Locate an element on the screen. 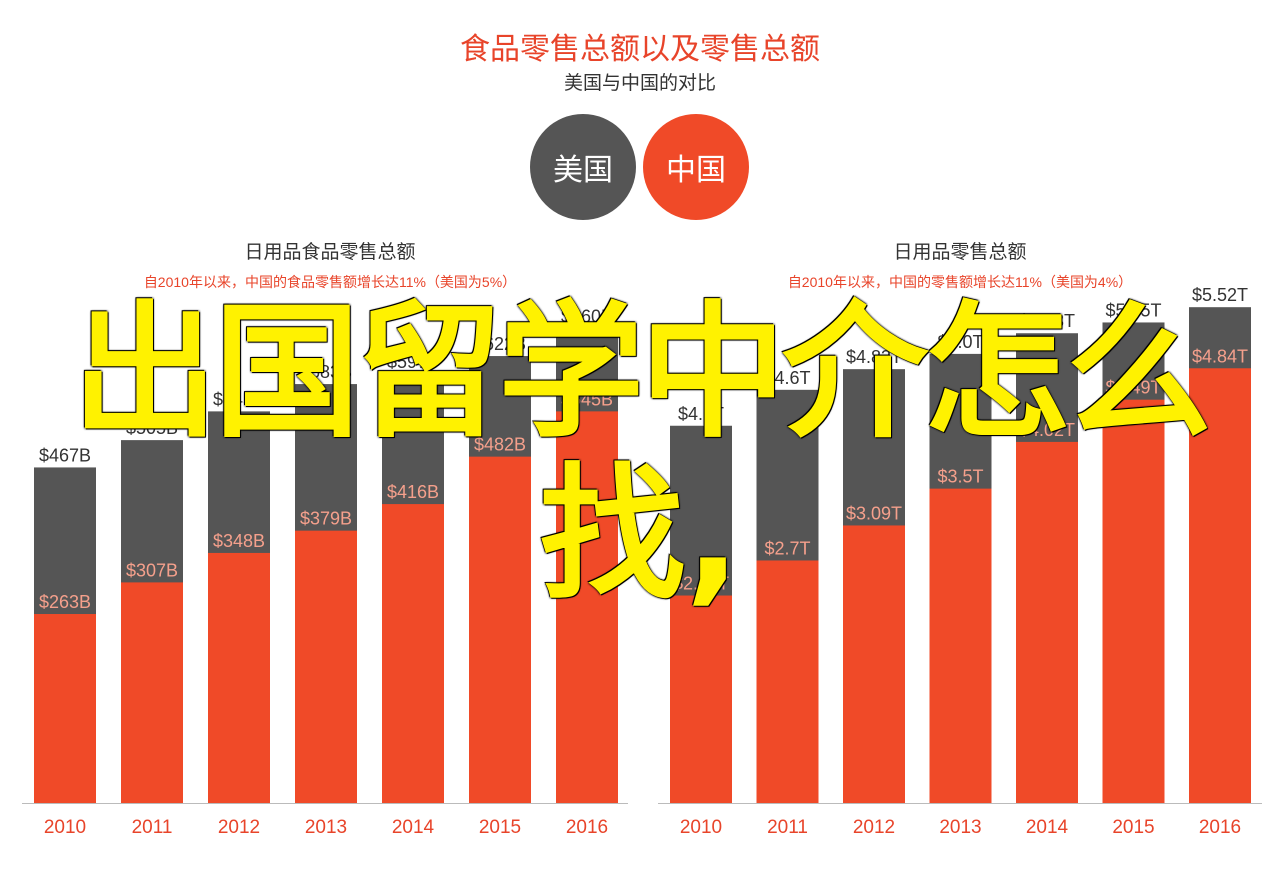 The image size is (1280, 872). left-label-us-2010: $467B is located at coordinates (65, 455).